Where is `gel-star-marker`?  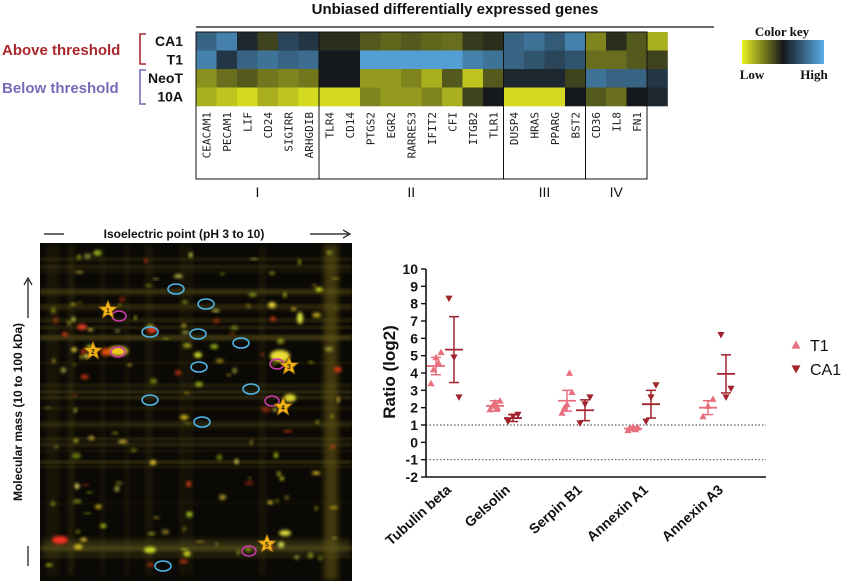
gel-star-marker is located at coordinates (283, 406).